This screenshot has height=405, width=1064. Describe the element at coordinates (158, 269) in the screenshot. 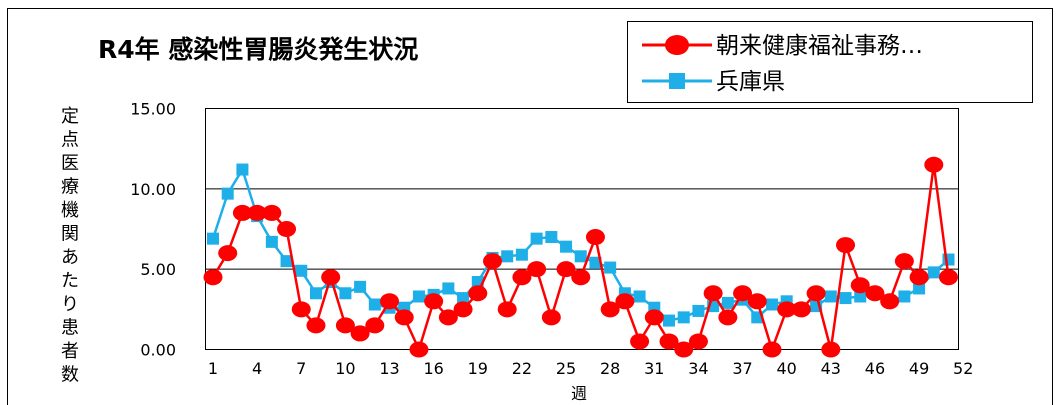

I see `y-tick-label: 5.00` at that location.